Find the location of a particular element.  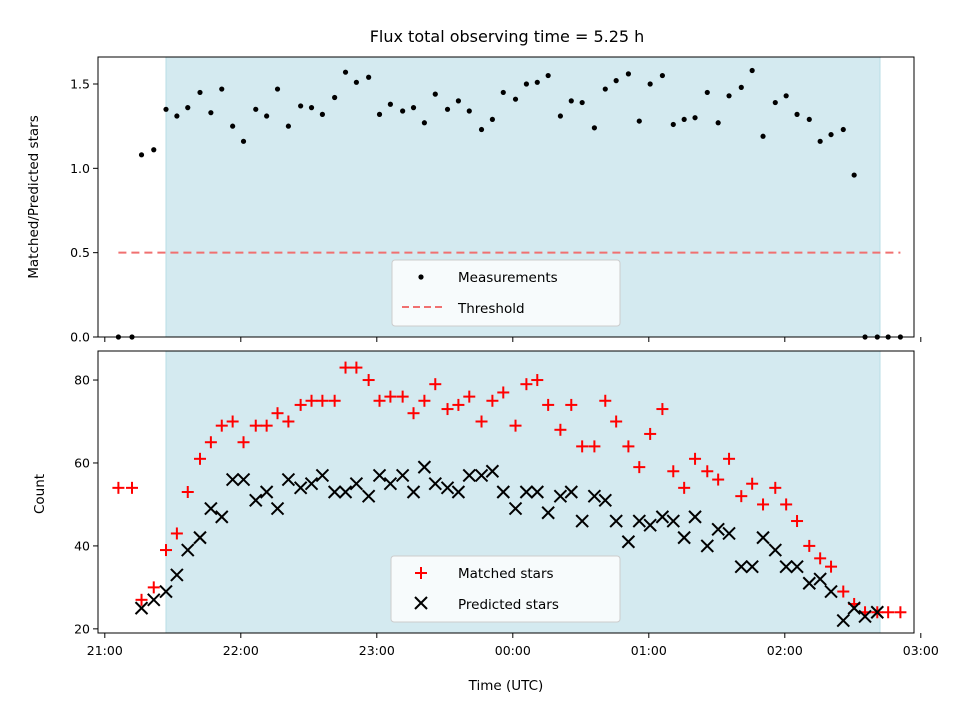

x-tick-label: 03:00 is located at coordinates (921, 650).